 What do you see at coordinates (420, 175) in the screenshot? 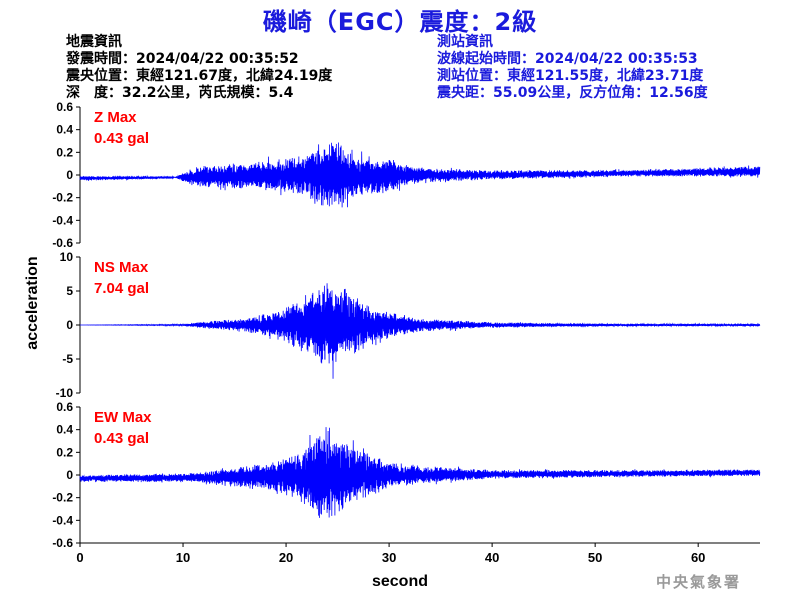
I see `waveform-z` at bounding box center [420, 175].